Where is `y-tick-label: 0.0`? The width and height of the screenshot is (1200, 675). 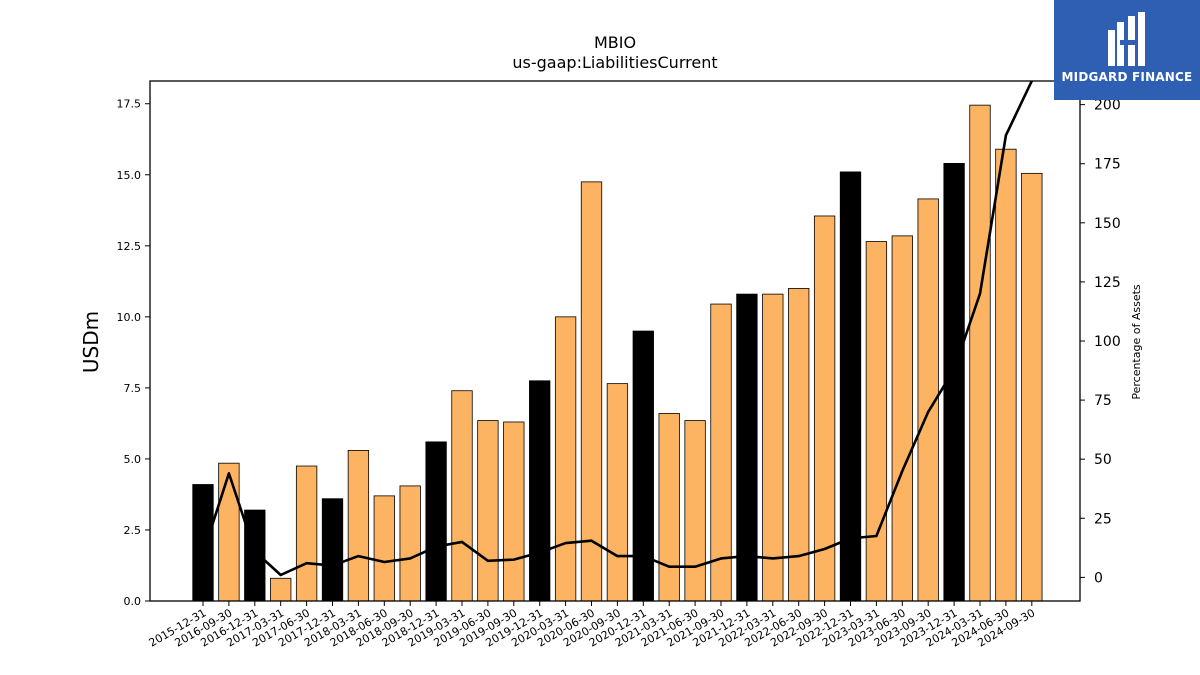
y-tick-label: 0.0 is located at coordinates (133, 601).